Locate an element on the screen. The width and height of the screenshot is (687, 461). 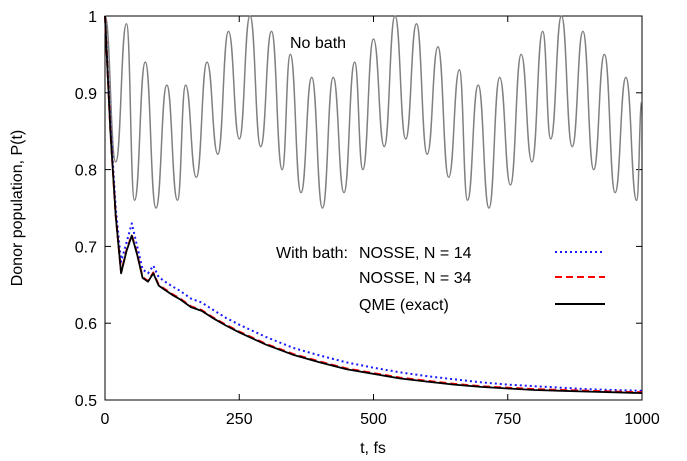
x-tick-label: 750 is located at coordinates (507, 419).